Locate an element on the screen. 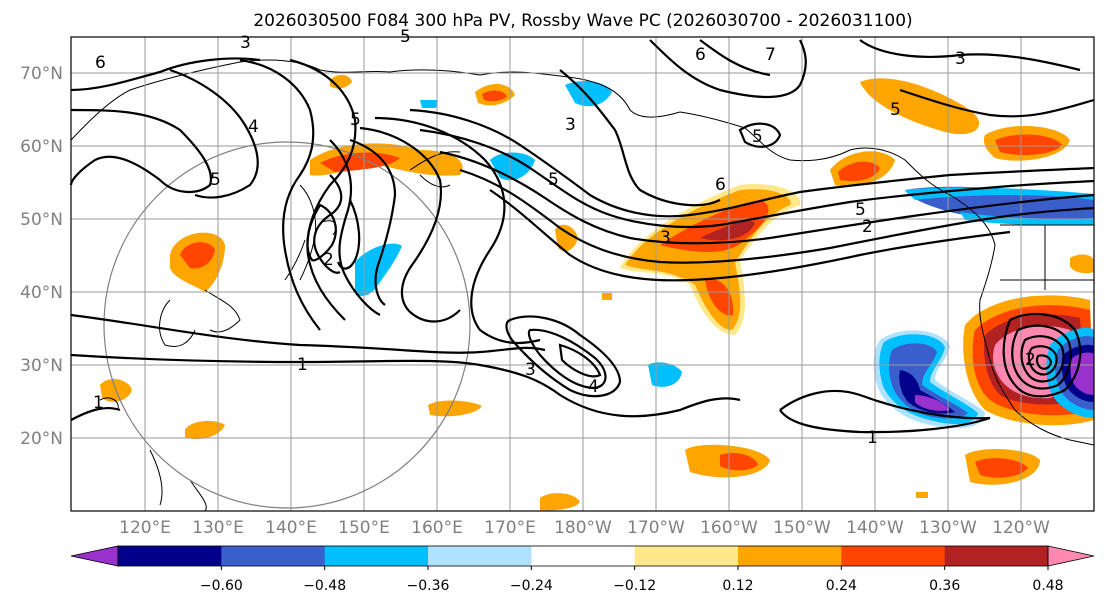 The image size is (1105, 604). colorbar-extend-high is located at coordinates (1071, 556).